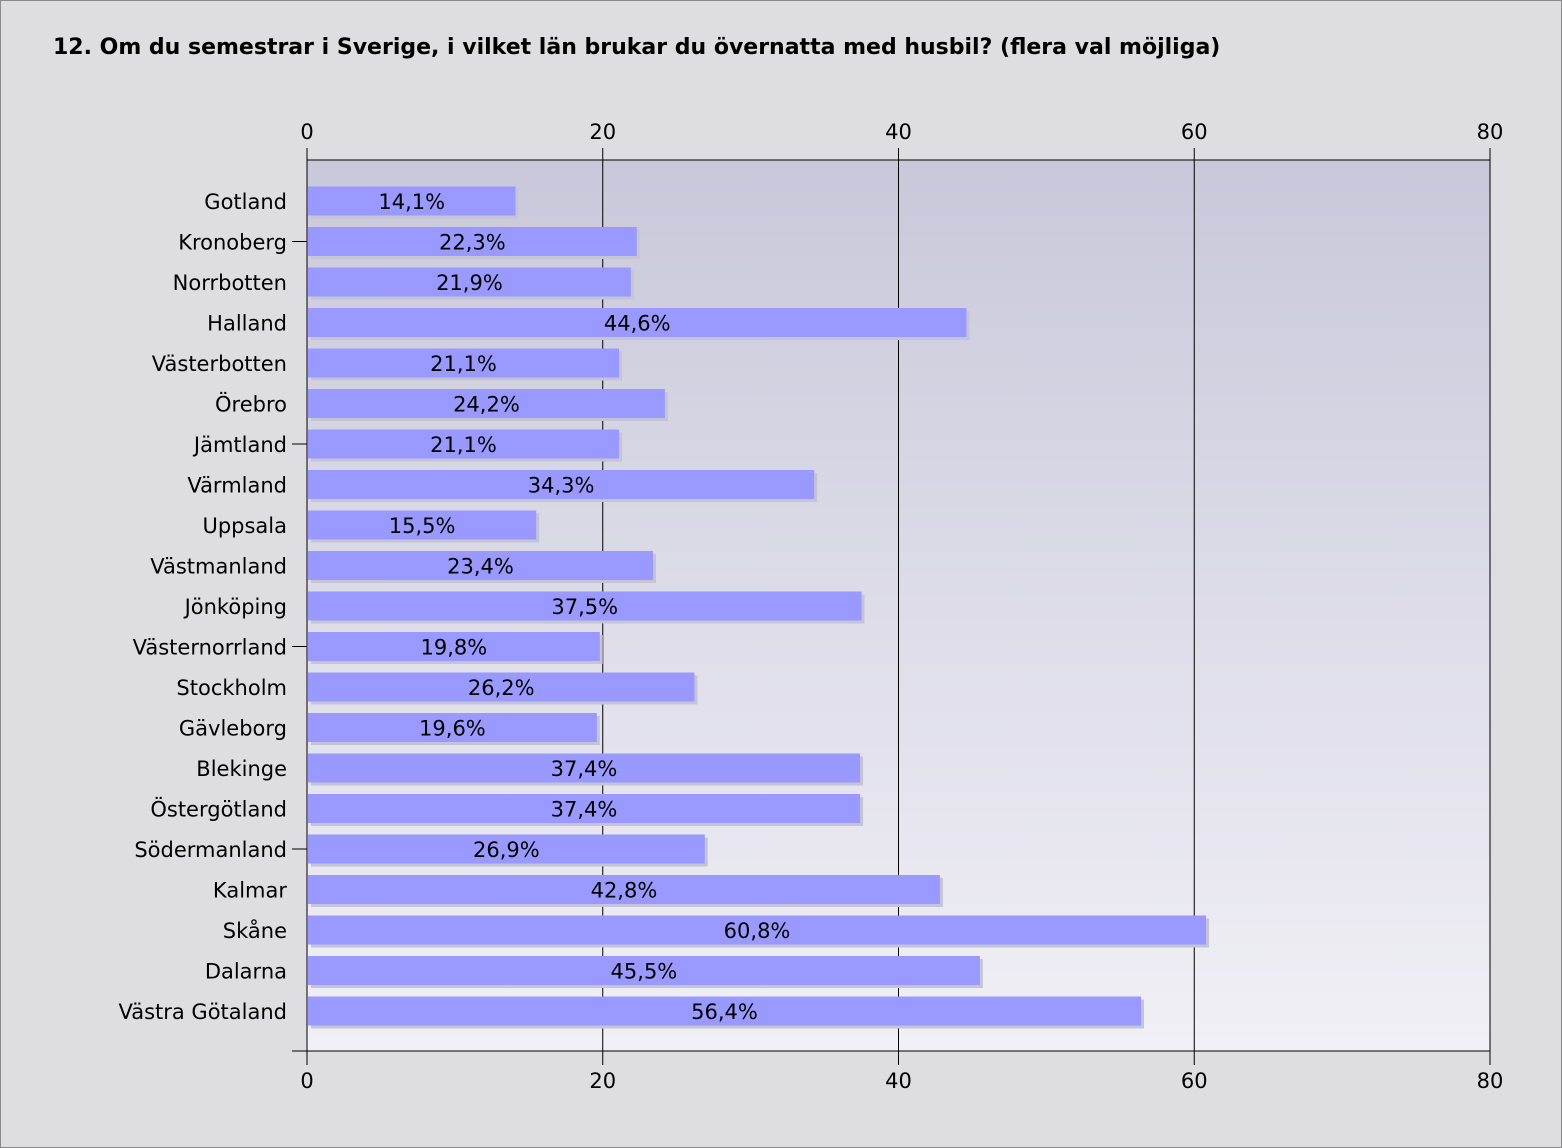 The image size is (1562, 1148). I want to click on bar-value-label: 26,9%, so click(506, 850).